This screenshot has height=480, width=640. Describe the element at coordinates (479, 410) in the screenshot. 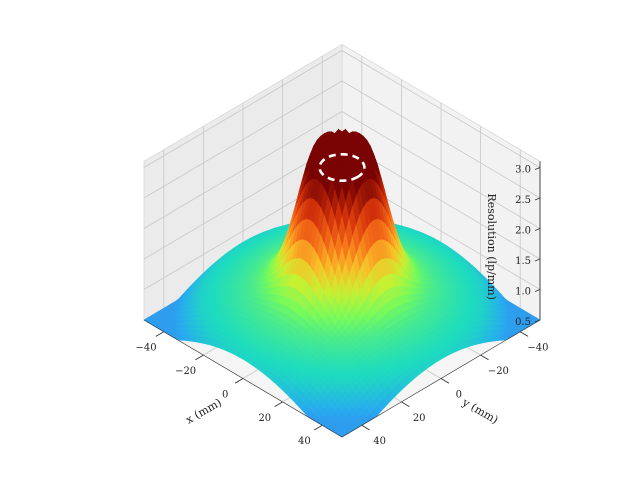

I see `y-axis-label: y (mm)` at that location.